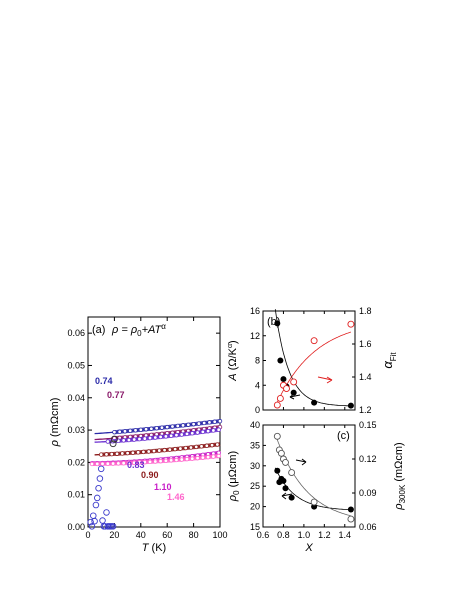  What do you see at coordinates (163, 487) in the screenshot?
I see `panel-a-series-label: 1.10` at bounding box center [163, 487].